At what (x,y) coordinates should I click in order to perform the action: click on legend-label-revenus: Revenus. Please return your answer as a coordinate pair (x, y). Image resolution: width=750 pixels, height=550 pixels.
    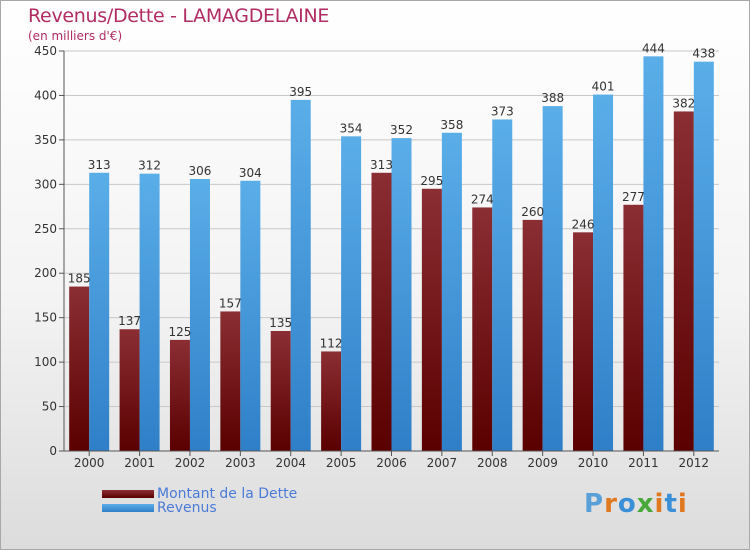
    Looking at the image, I should click on (187, 508).